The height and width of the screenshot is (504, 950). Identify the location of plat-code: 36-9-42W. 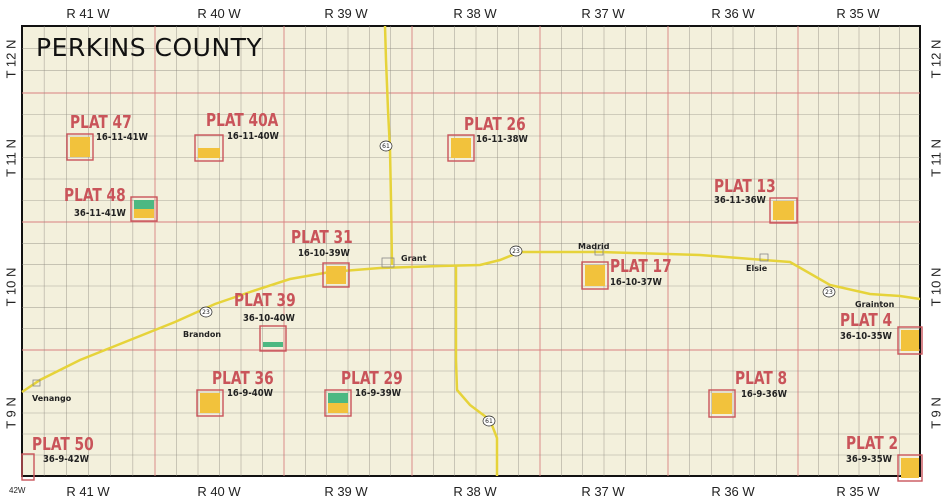
(66, 459).